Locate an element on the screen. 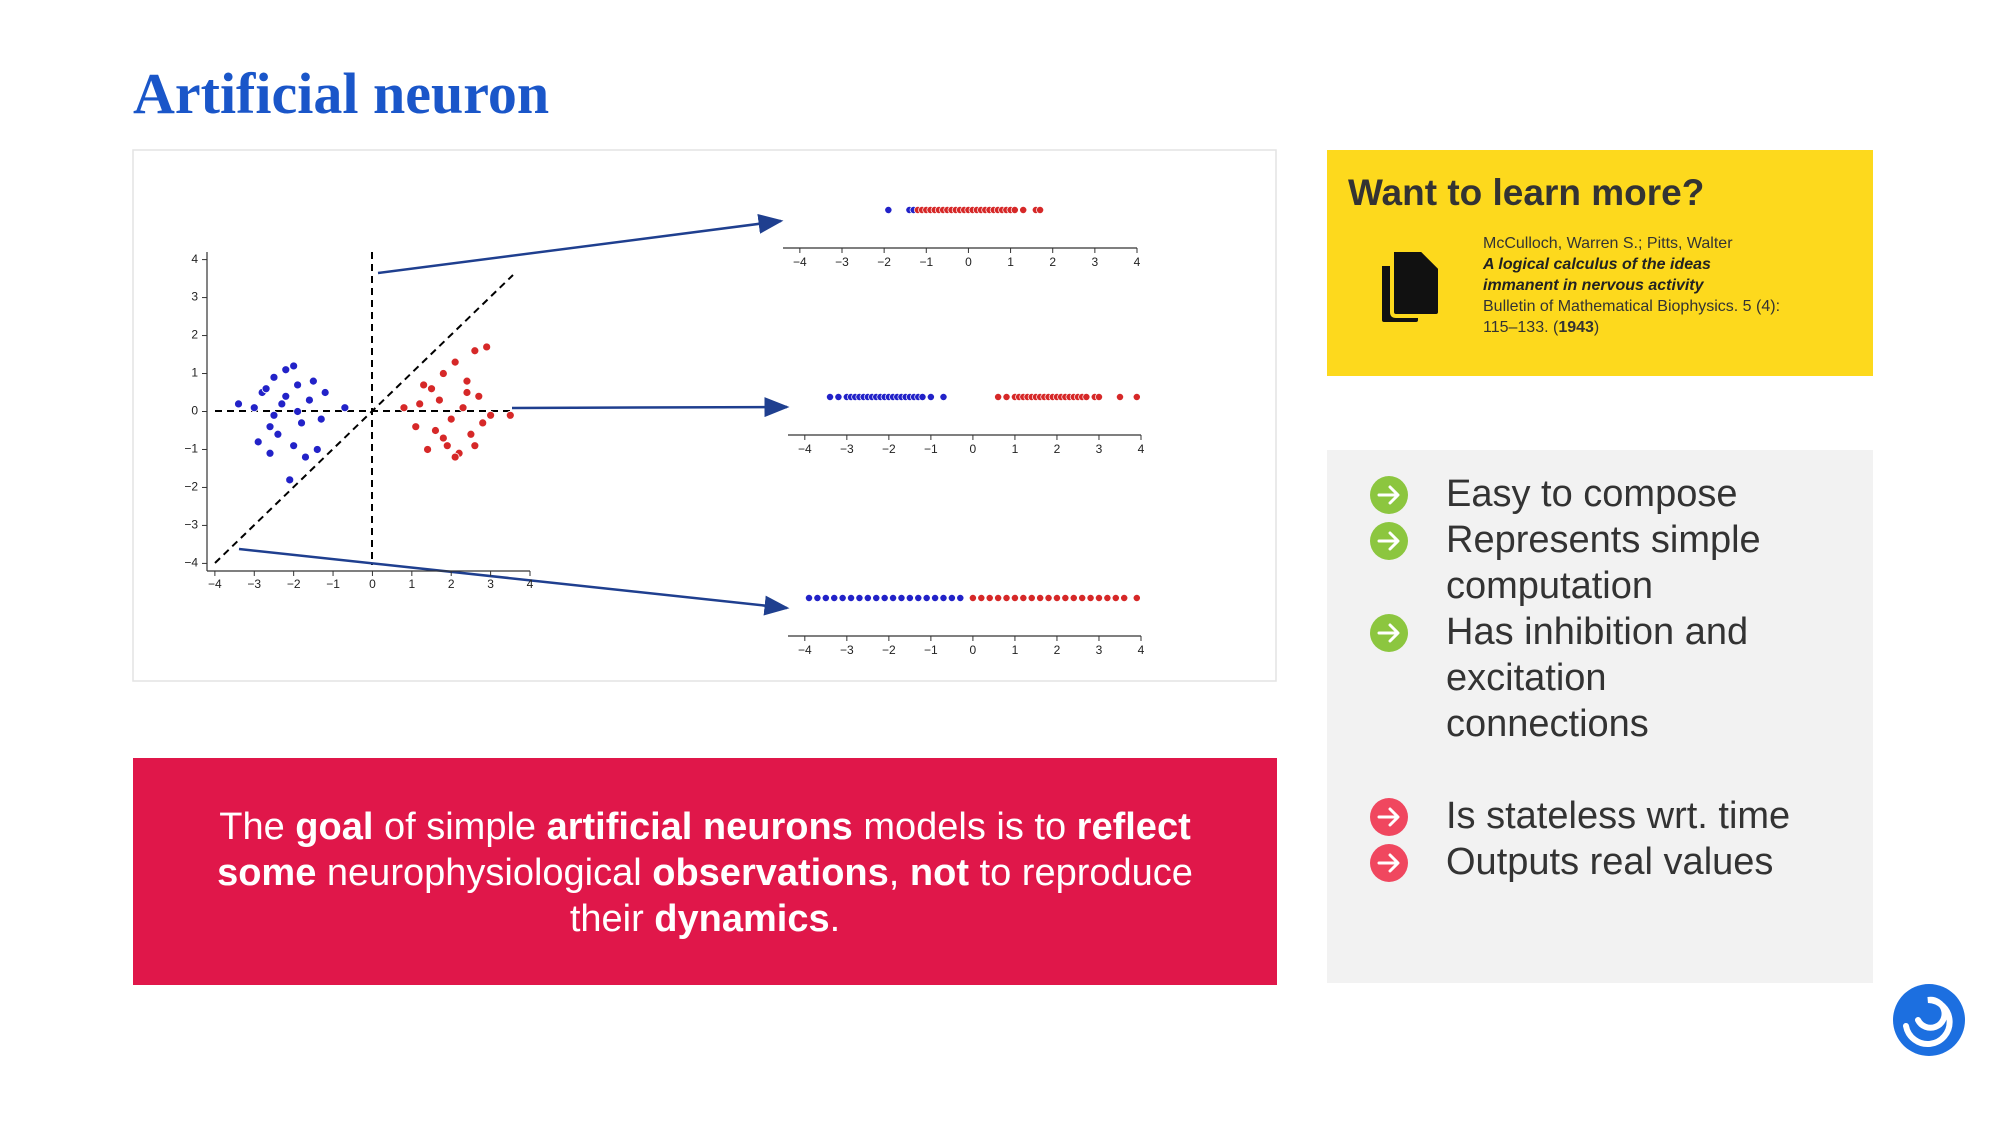 The width and height of the screenshot is (2000, 1130). pro-text: excitation is located at coordinates (1526, 678).